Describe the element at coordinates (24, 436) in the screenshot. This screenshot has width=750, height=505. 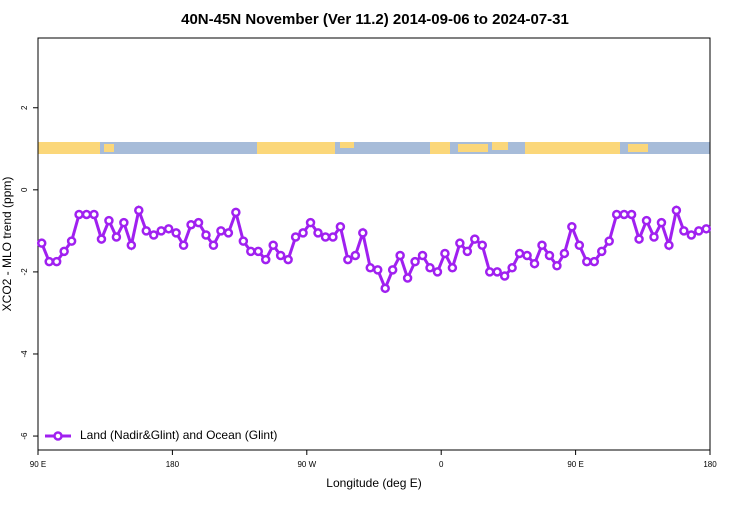
I see `y-tick-label: -6` at that location.